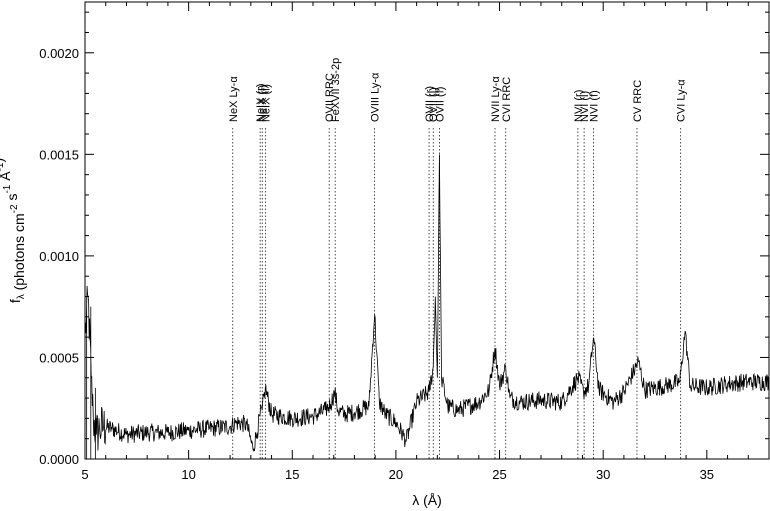 Image resolution: width=770 pixels, height=511 pixels. What do you see at coordinates (427, 500) in the screenshot?
I see `x-axis-label: λ (Å)` at bounding box center [427, 500].